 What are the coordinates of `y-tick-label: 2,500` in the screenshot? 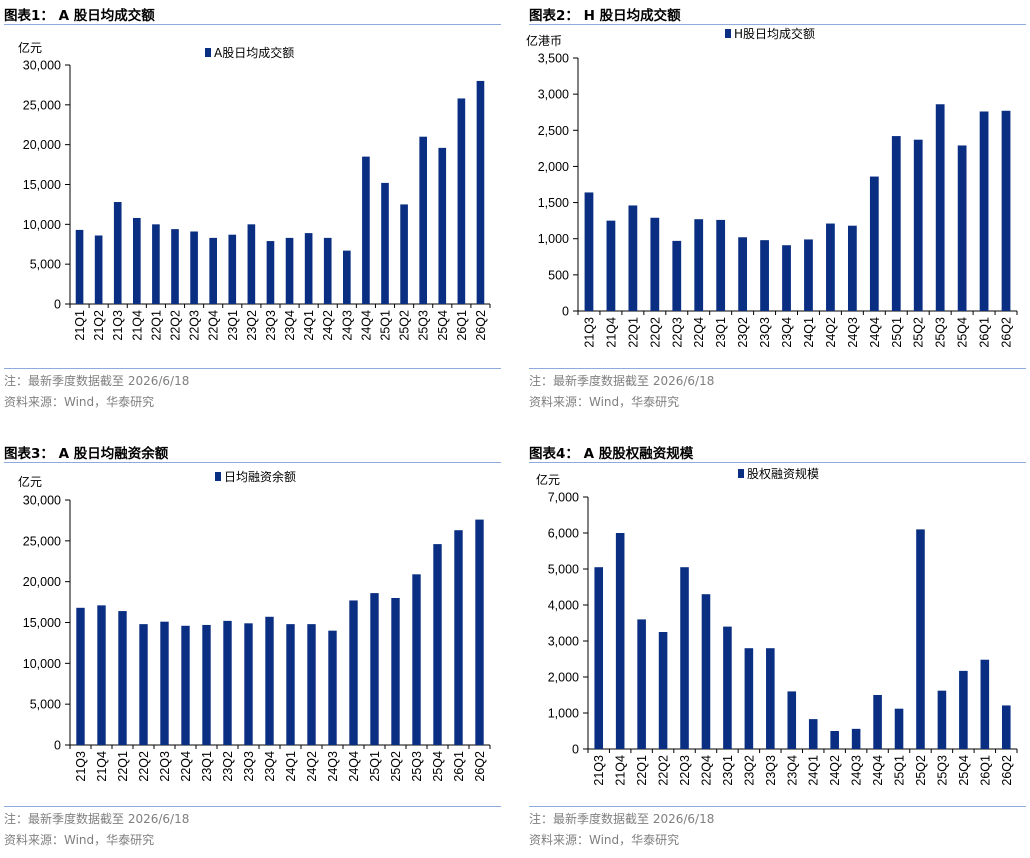 It's located at (553, 131).